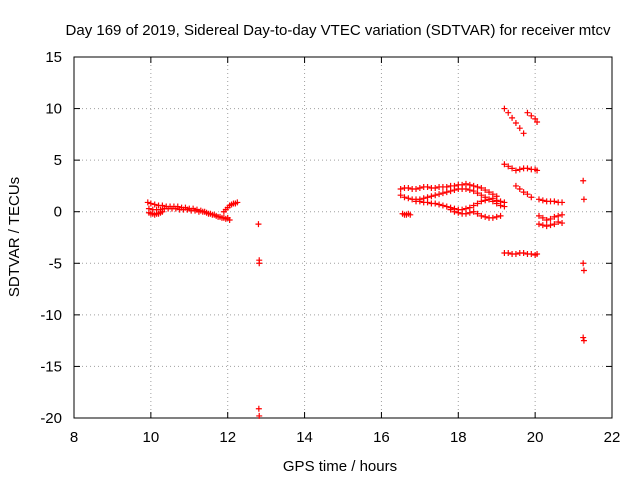 The width and height of the screenshot is (640, 480). I want to click on x-tick-label: 14, so click(304, 437).